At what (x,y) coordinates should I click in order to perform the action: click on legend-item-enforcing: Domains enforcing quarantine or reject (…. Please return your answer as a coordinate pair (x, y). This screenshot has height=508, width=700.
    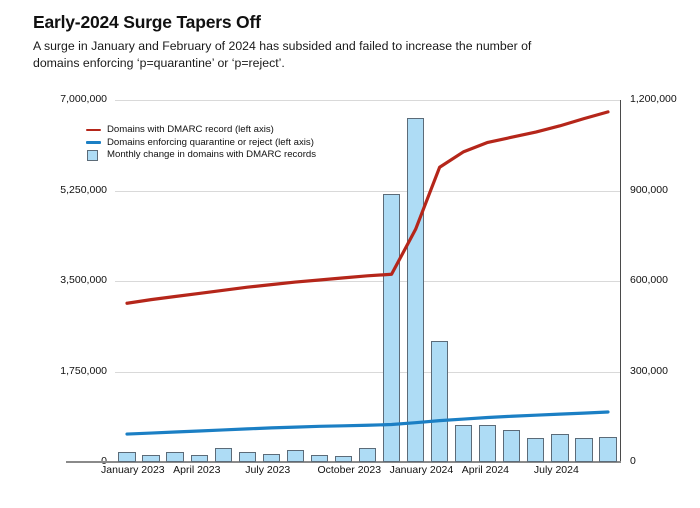
    Looking at the image, I should click on (201, 143).